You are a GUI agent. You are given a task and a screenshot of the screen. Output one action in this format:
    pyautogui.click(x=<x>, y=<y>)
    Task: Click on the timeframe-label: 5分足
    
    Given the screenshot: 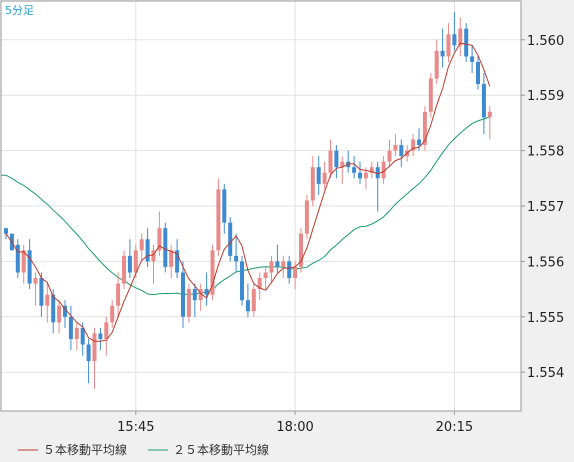 What is the action you would take?
    pyautogui.click(x=19, y=10)
    